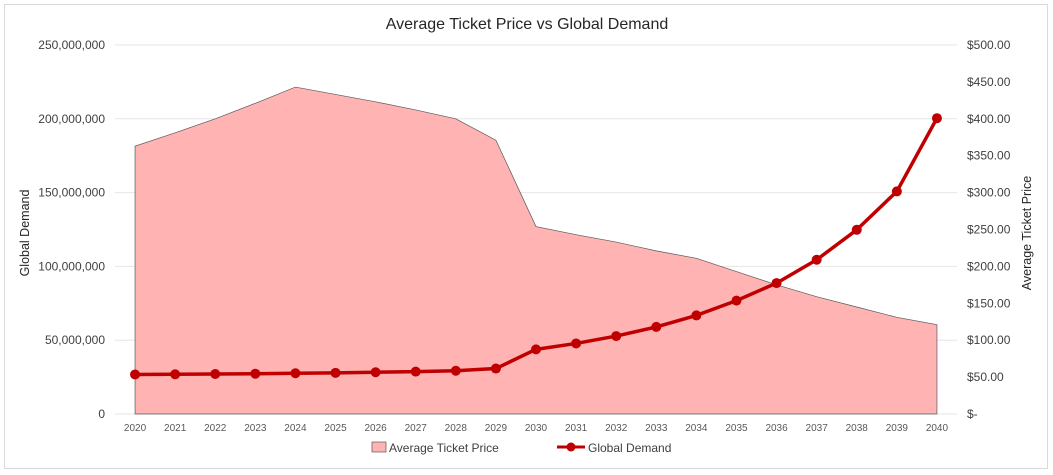 The width and height of the screenshot is (1053, 475). Describe the element at coordinates (71, 266) in the screenshot. I see `left-tick-label: 100,000,000` at that location.